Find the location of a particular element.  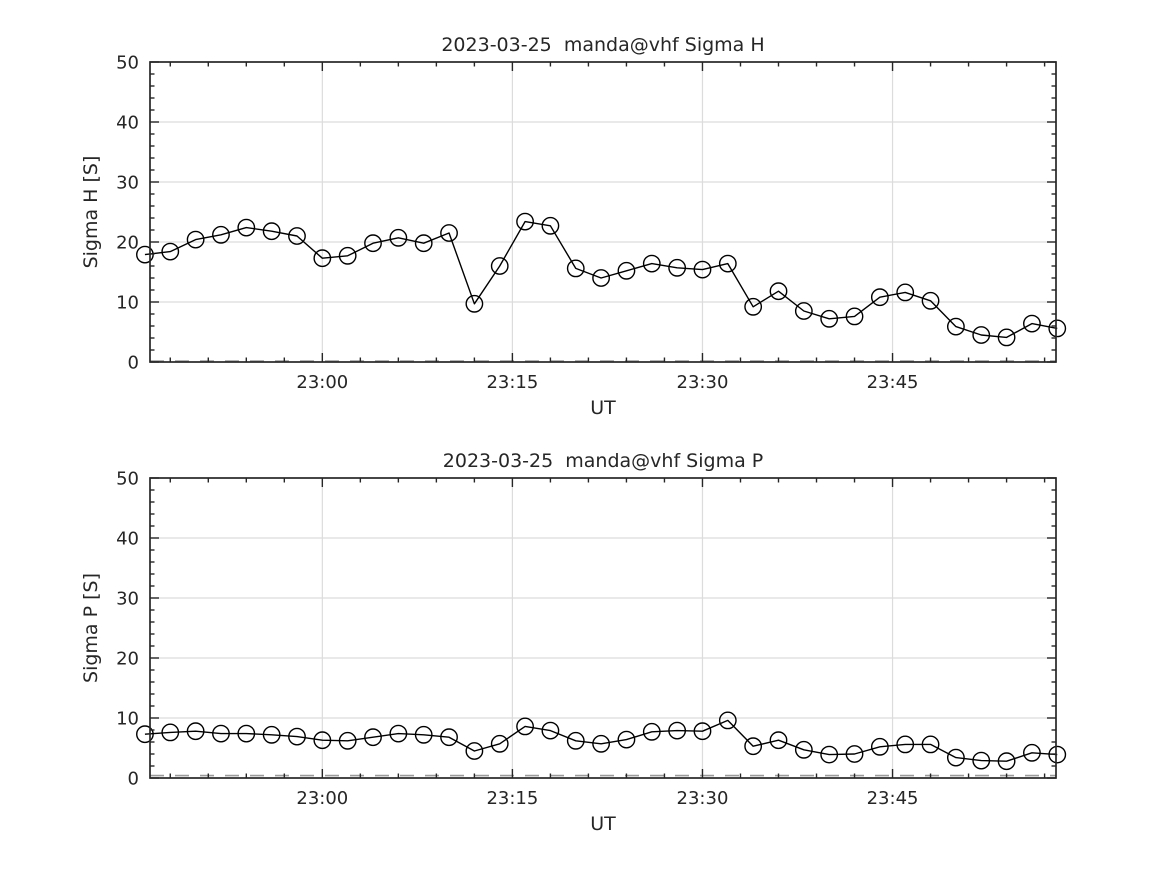

sigma-h-title: 2023-03-25 manda@vhf Sigma H is located at coordinates (602, 45).